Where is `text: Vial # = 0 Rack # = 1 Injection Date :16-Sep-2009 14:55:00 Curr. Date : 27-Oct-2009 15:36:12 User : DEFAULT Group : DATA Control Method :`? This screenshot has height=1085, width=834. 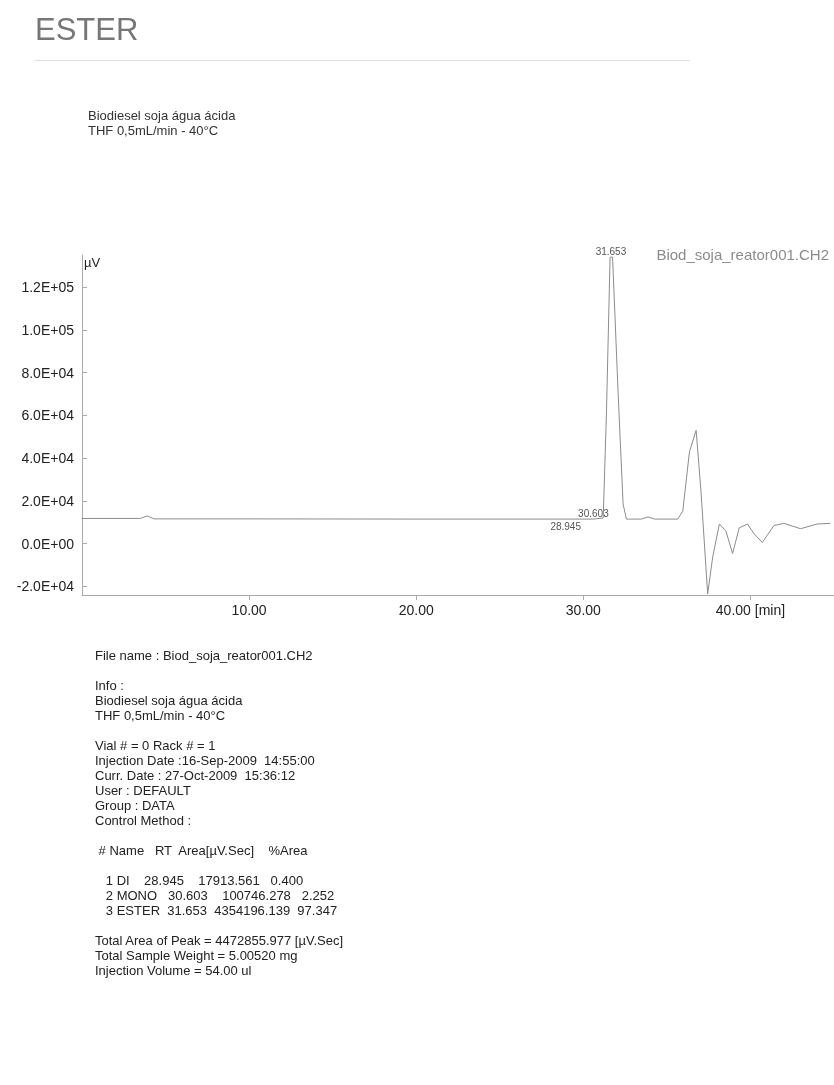 text: Vial # = 0 Rack # = 1 Injection Date :16-Sep-2009 14:55:00 Curr. Date : 27-Oct-2009 15:36:12 User : DEFAULT Group : DATA Control Method : is located at coordinates (205, 783).